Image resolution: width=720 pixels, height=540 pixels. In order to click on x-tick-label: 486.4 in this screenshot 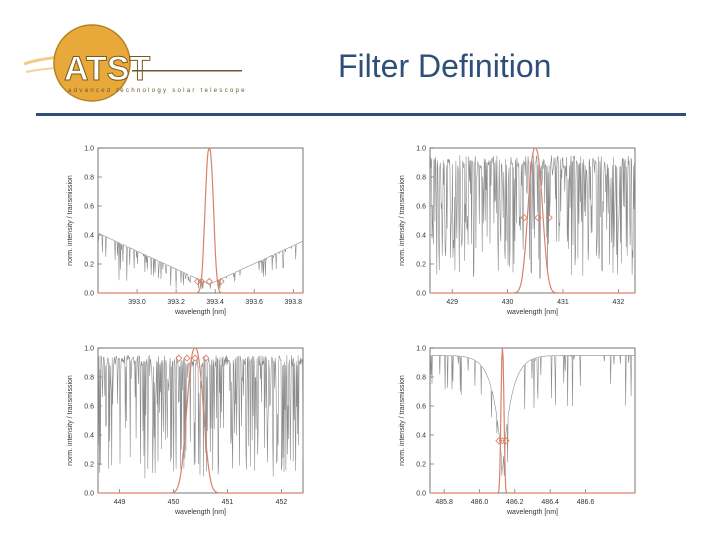, I will do `click(550, 502)`.